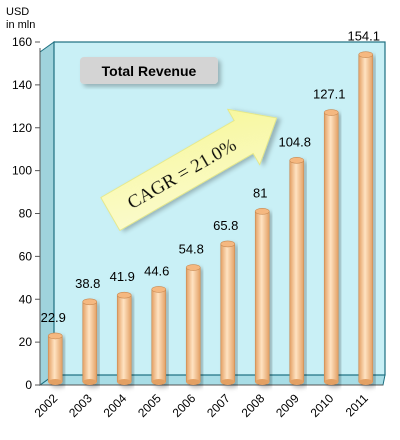 The width and height of the screenshot is (400, 440). I want to click on y-tick-label: 60, so click(26, 256).